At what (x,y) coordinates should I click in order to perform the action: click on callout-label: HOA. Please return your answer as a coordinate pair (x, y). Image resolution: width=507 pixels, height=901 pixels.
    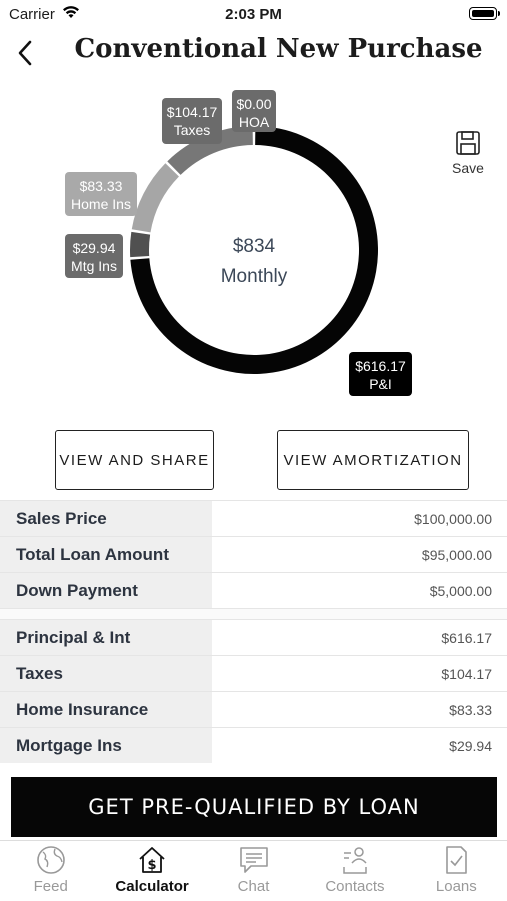
    Looking at the image, I should click on (254, 122).